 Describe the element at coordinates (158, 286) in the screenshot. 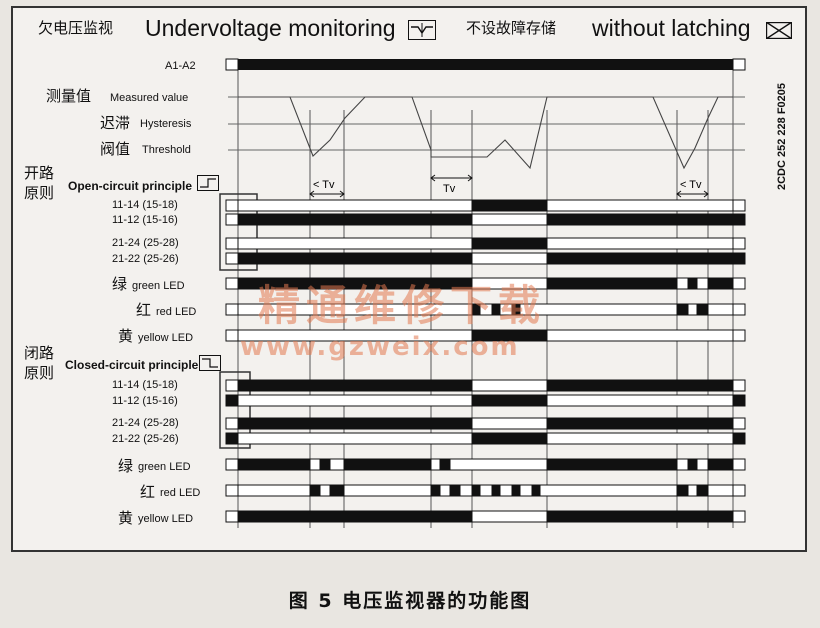

I see `open-green-en: green LED` at that location.